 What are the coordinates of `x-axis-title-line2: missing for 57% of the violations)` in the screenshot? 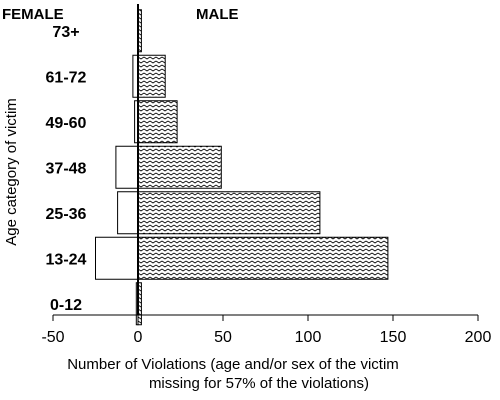 It's located at (259, 383).